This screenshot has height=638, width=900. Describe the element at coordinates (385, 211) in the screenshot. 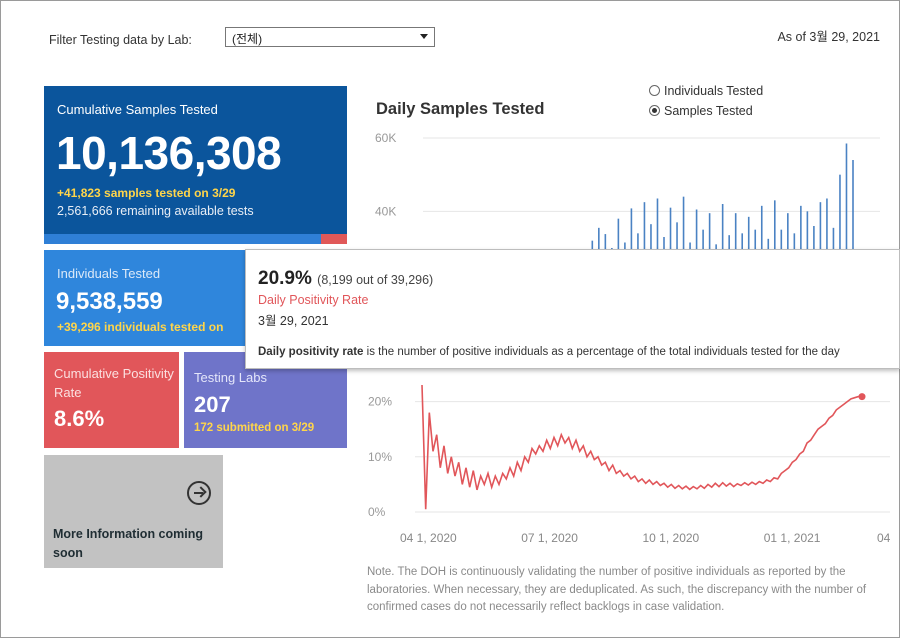

I see `y-tick-label: 40K` at that location.